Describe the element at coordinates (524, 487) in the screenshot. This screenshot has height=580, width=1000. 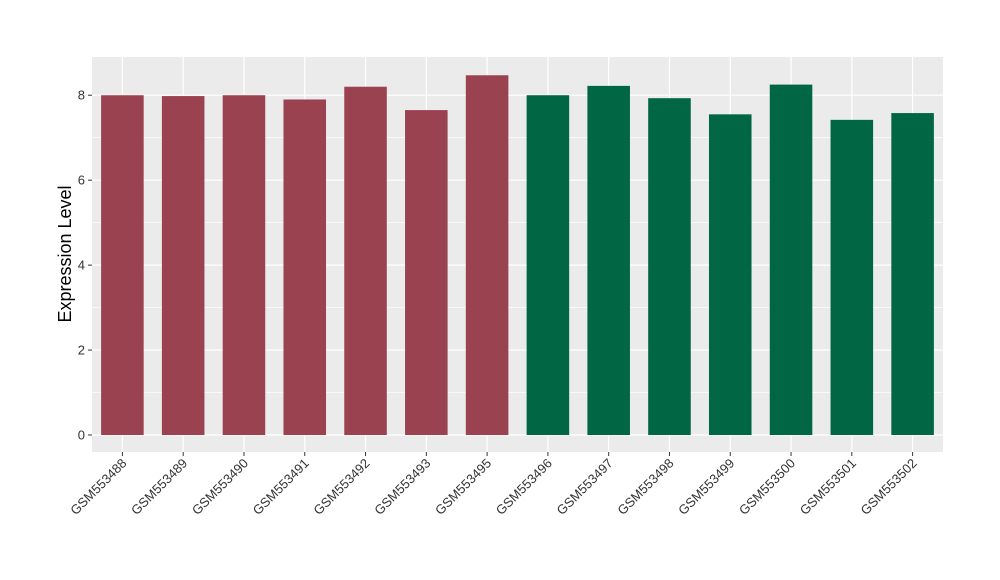
I see `x-tick-label: GSM553496` at that location.